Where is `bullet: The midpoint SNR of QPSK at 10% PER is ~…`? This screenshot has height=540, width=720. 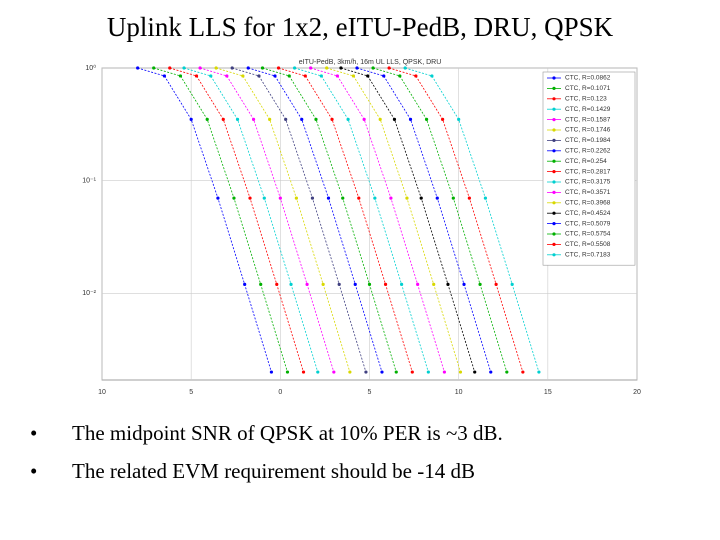 bullet: The midpoint SNR of QPSK at 10% PER is ~… is located at coordinates (266, 433).